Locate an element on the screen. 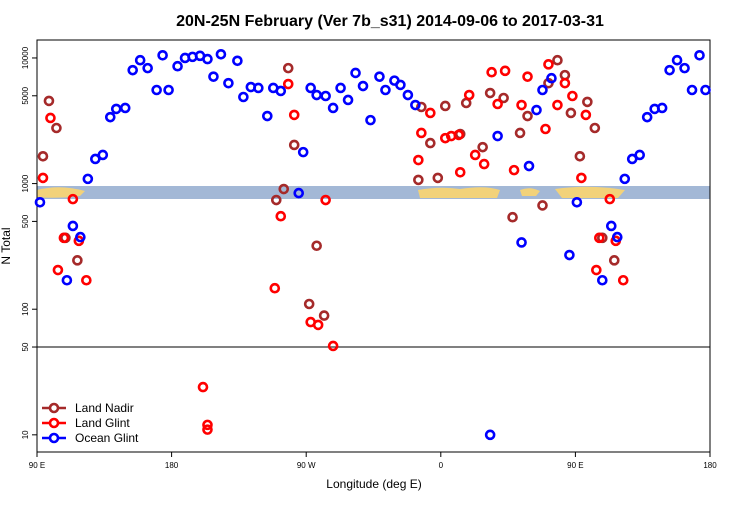  legend-label: Land Glint is located at coordinates (102, 423).